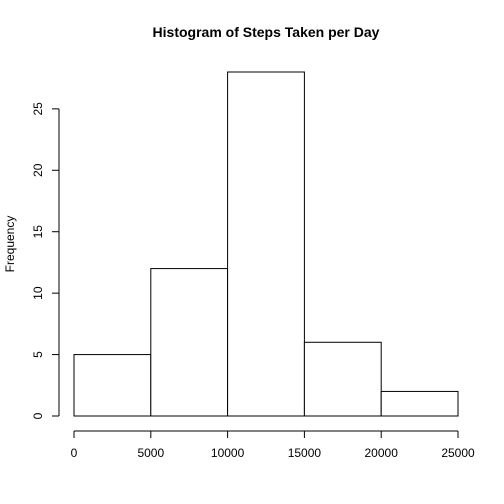  I want to click on y-tick-label: 20, so click(38, 170).